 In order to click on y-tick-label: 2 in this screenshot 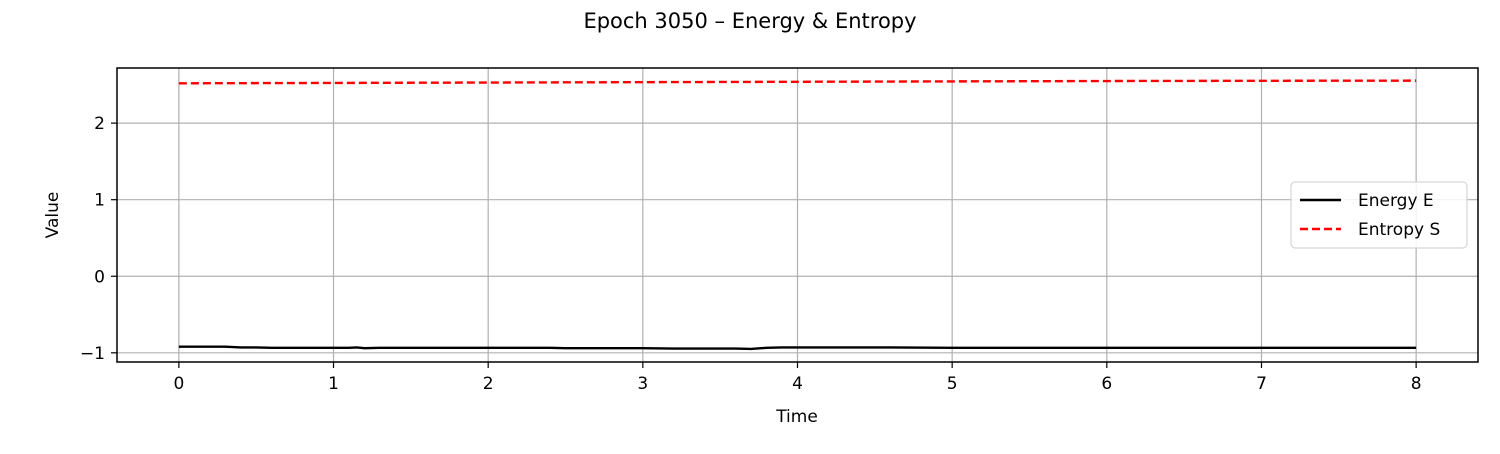, I will do `click(99, 124)`.